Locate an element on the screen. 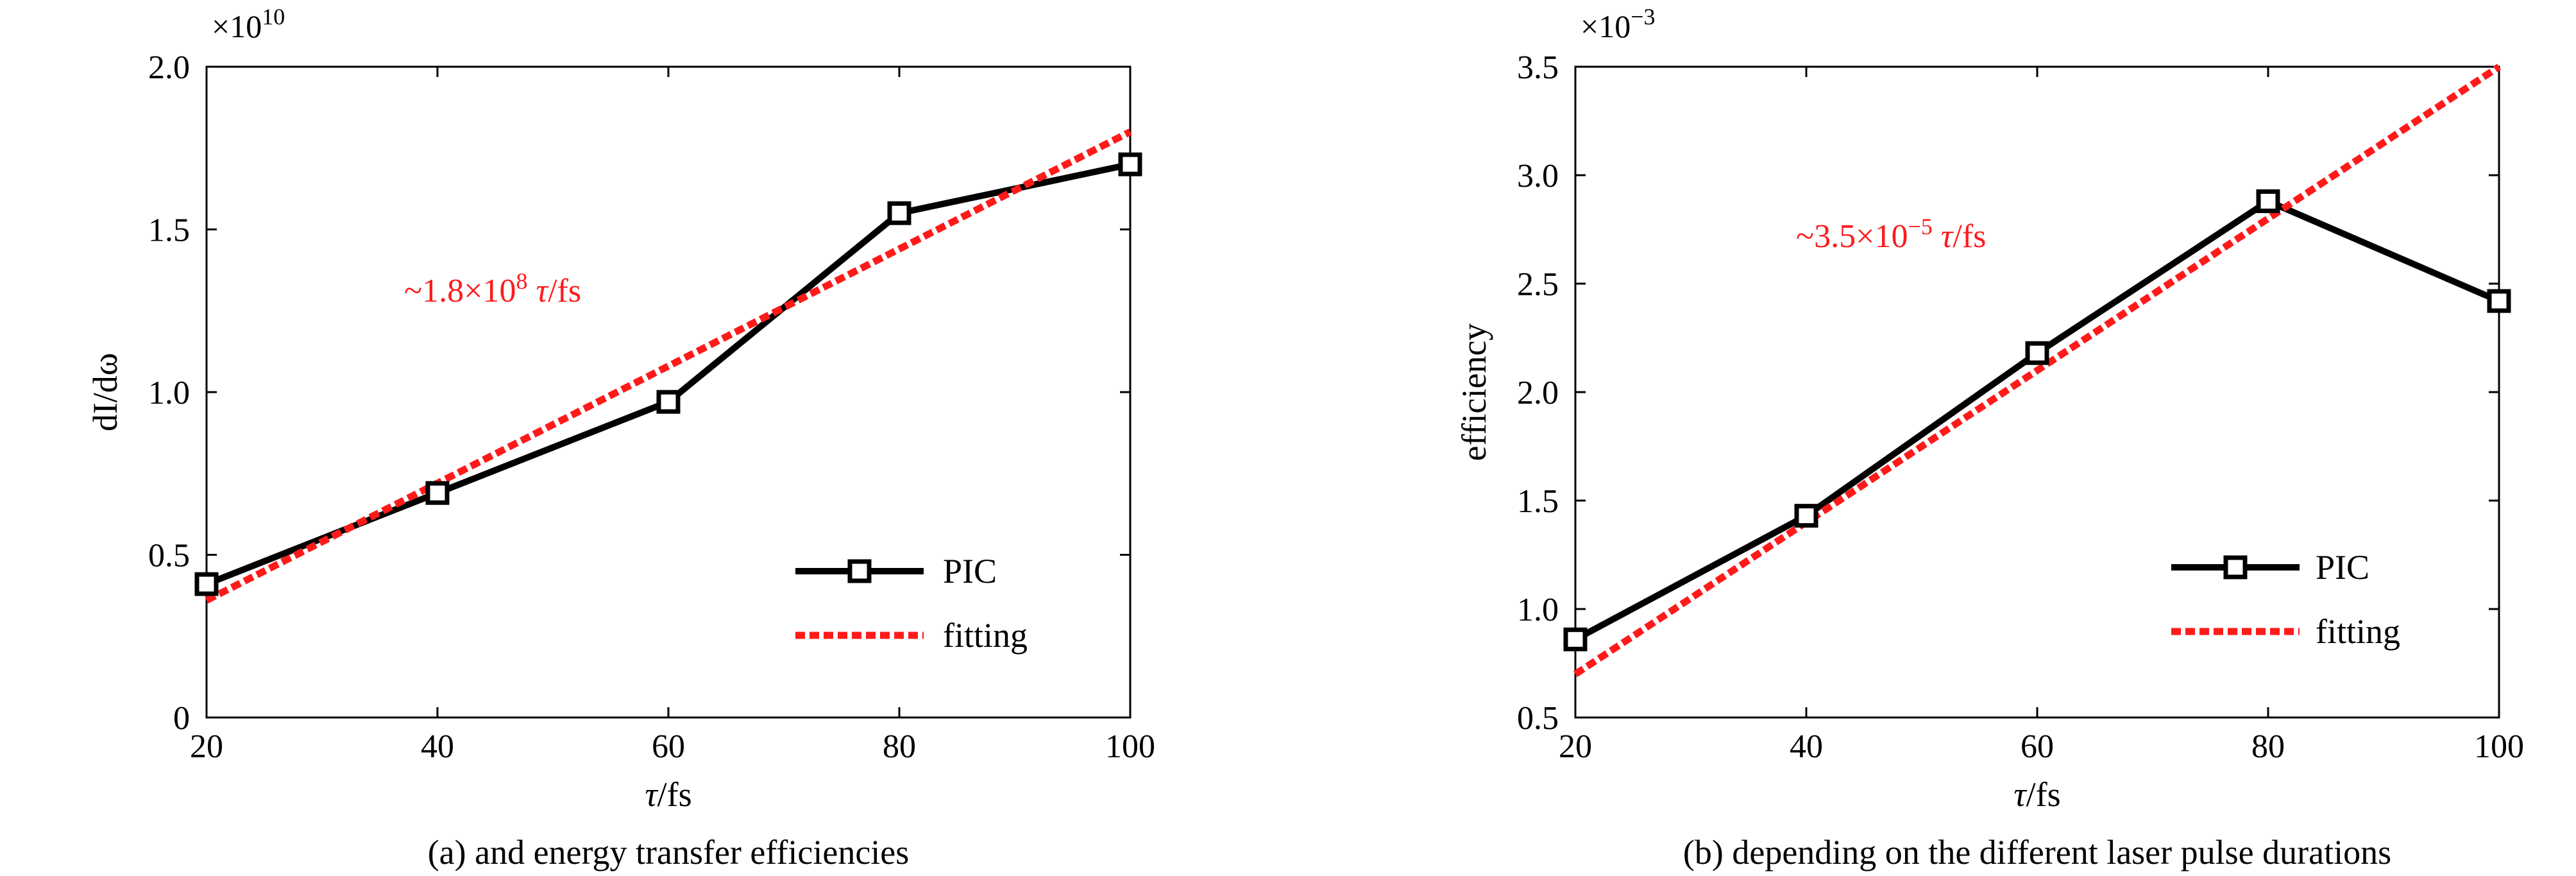  panel-a-y-tick-label: 2.0 is located at coordinates (169, 67).